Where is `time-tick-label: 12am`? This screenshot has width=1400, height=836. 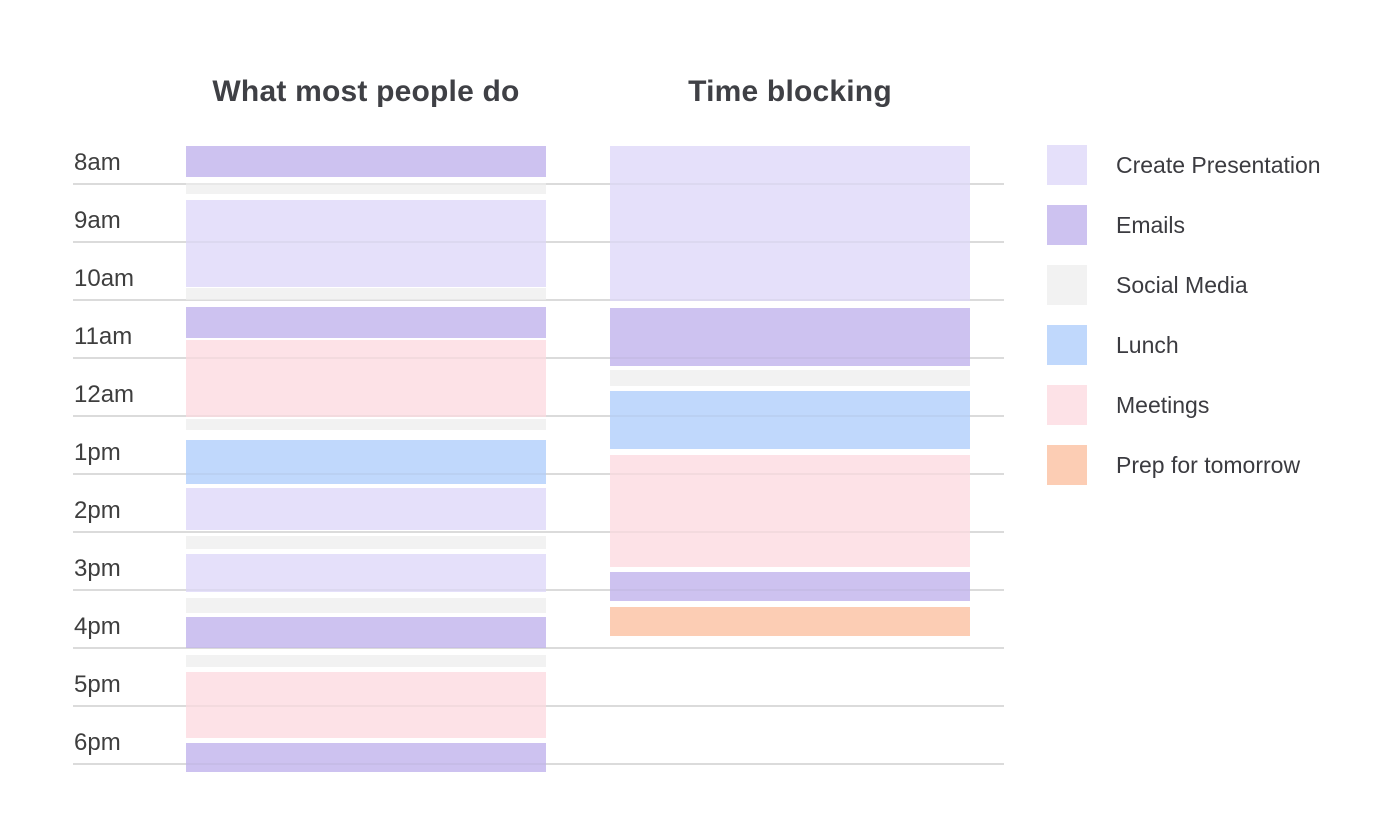
time-tick-label: 12am is located at coordinates (104, 394).